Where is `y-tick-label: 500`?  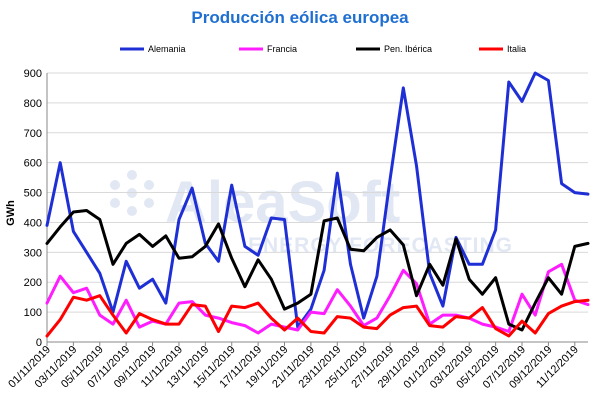 y-tick-label: 500 is located at coordinates (33, 194).